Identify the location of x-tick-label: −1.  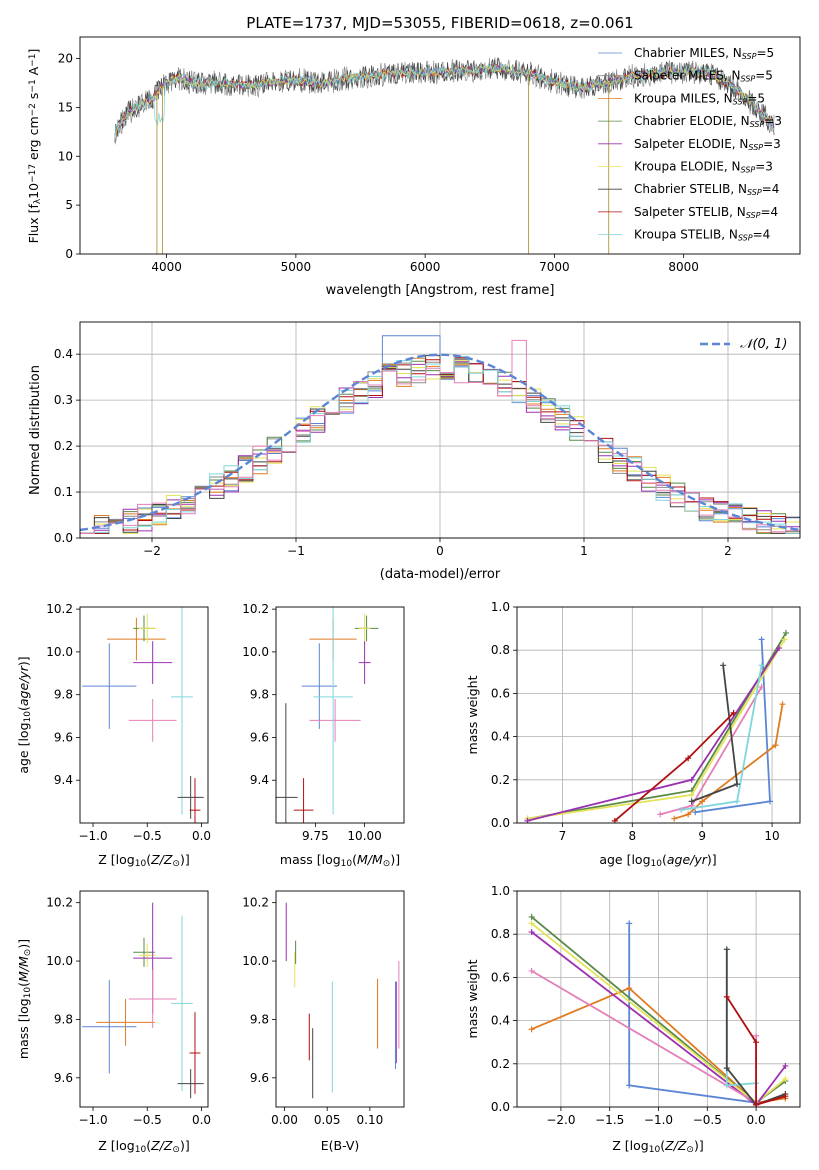
(296, 551).